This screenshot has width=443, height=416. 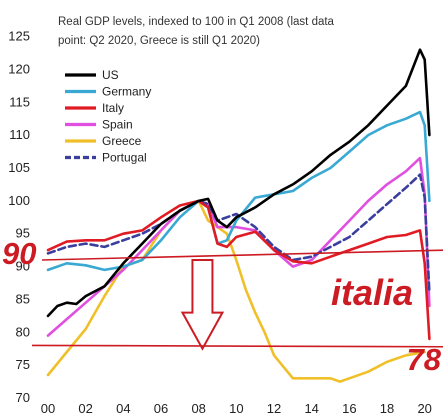 I want to click on x-axis-ticks: 00 02 04 06 08 10 12 14 16 18 20, so click(x=236, y=408).